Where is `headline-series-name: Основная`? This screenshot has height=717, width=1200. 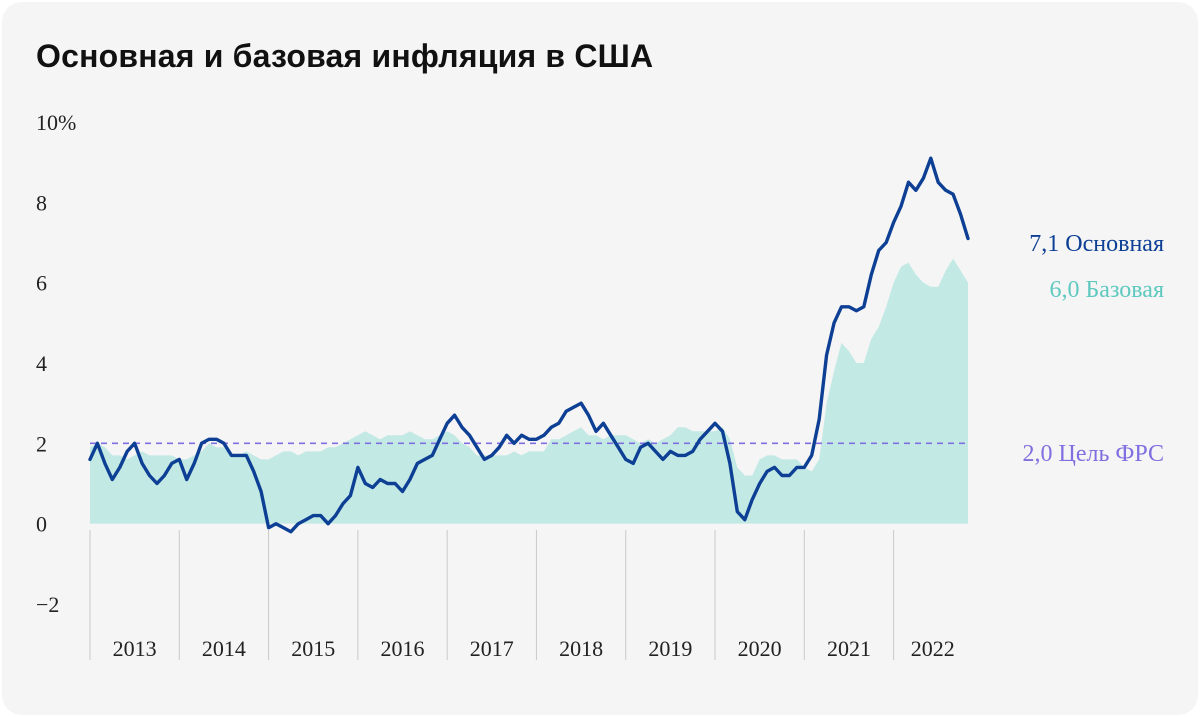
headline-series-name: Основная is located at coordinates (1114, 244).